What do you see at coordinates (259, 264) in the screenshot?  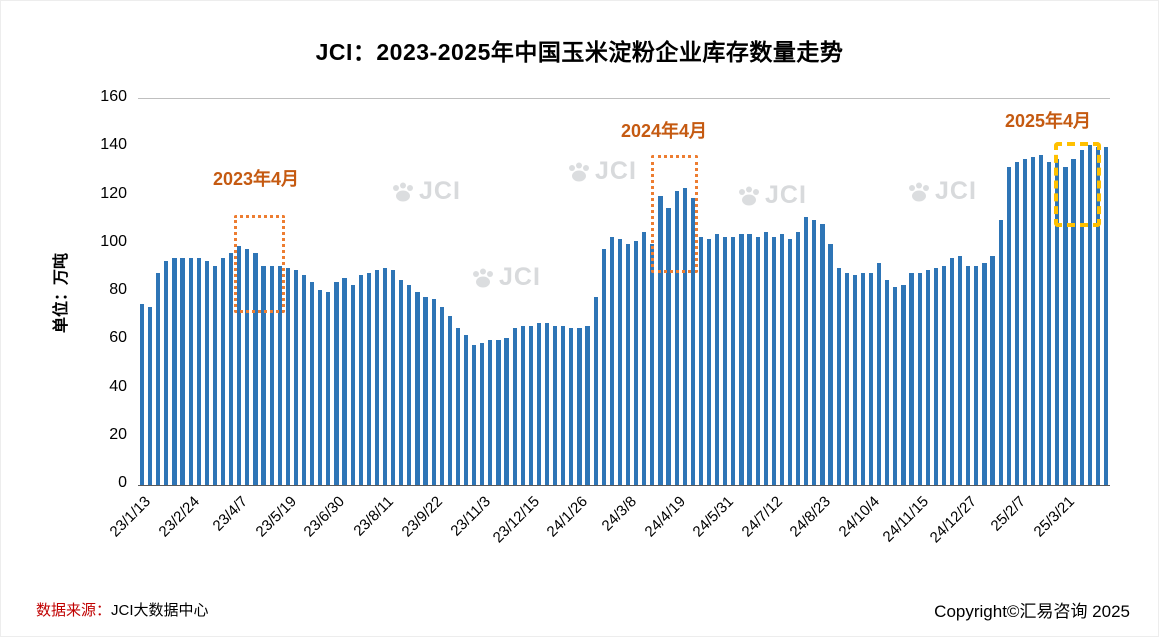 I see `annotation-box-2023-april` at bounding box center [259, 264].